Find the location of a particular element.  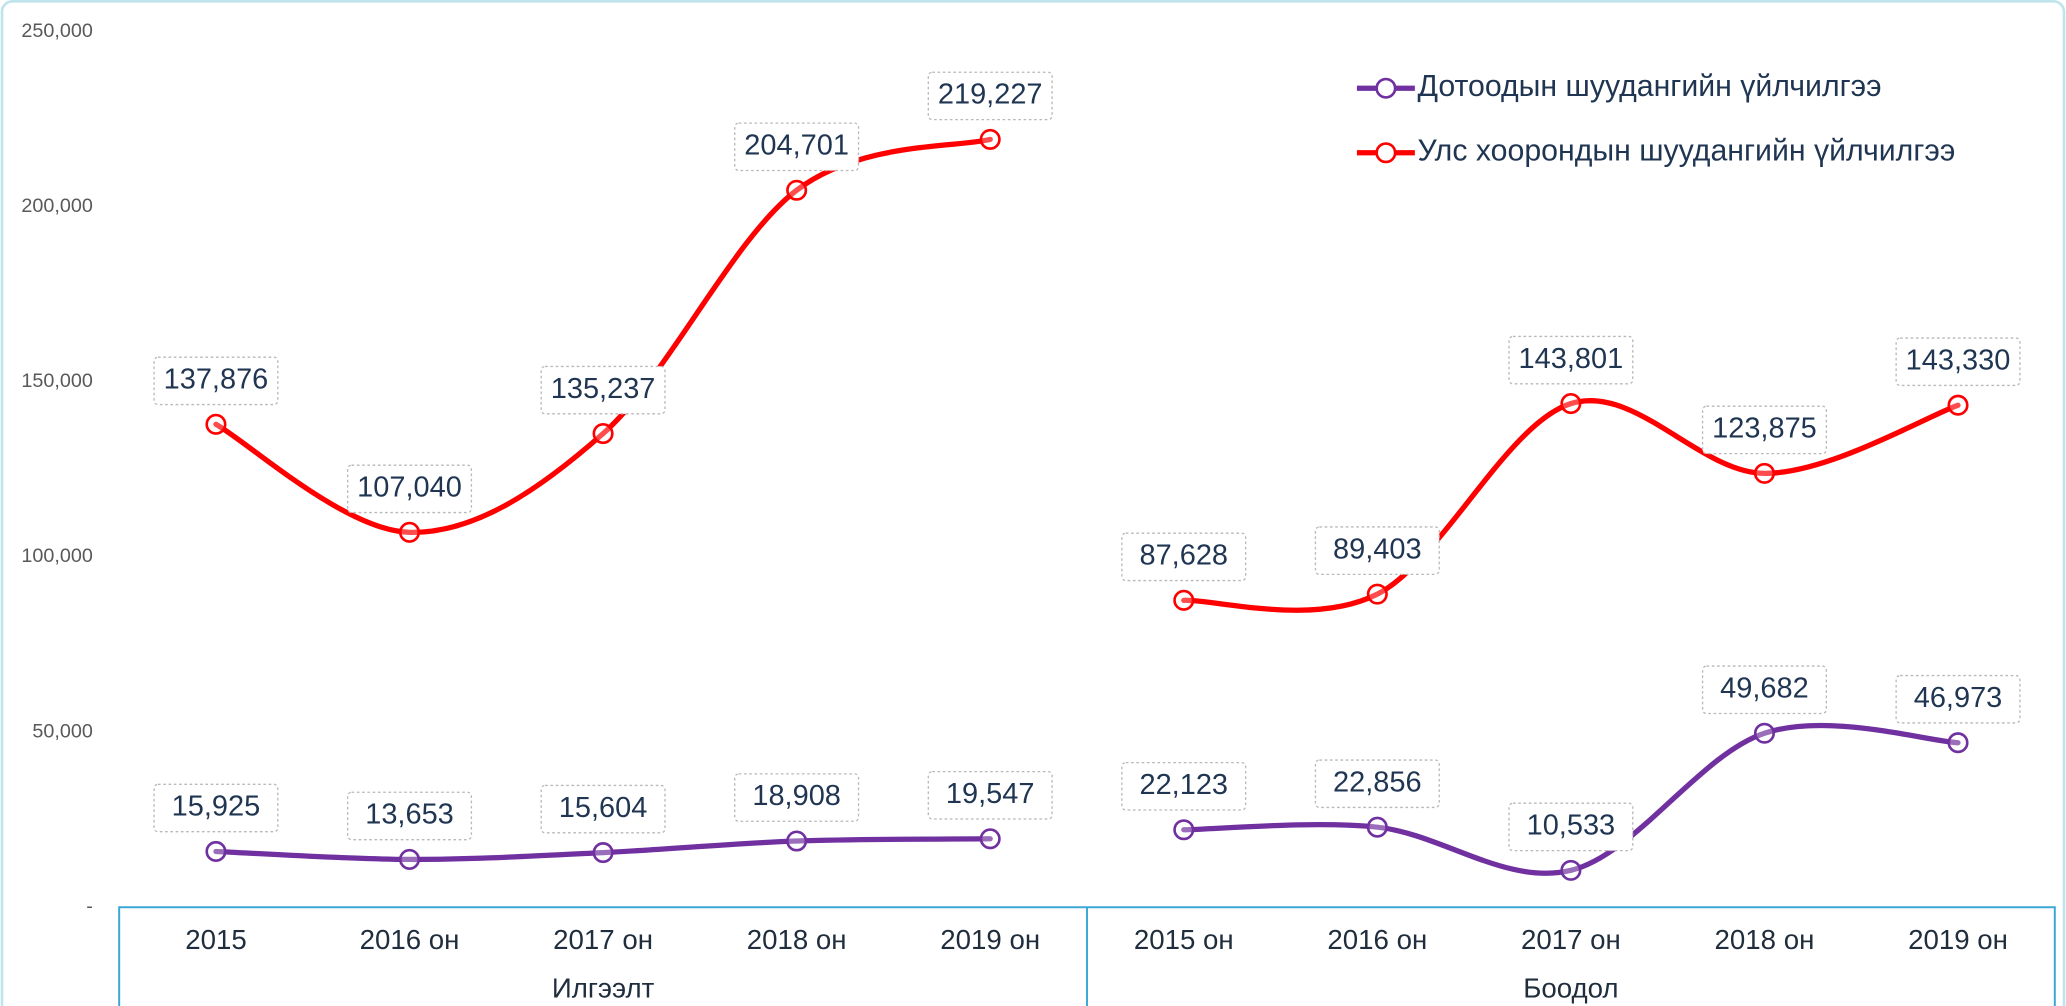

data-label: 135,237 is located at coordinates (603, 389).